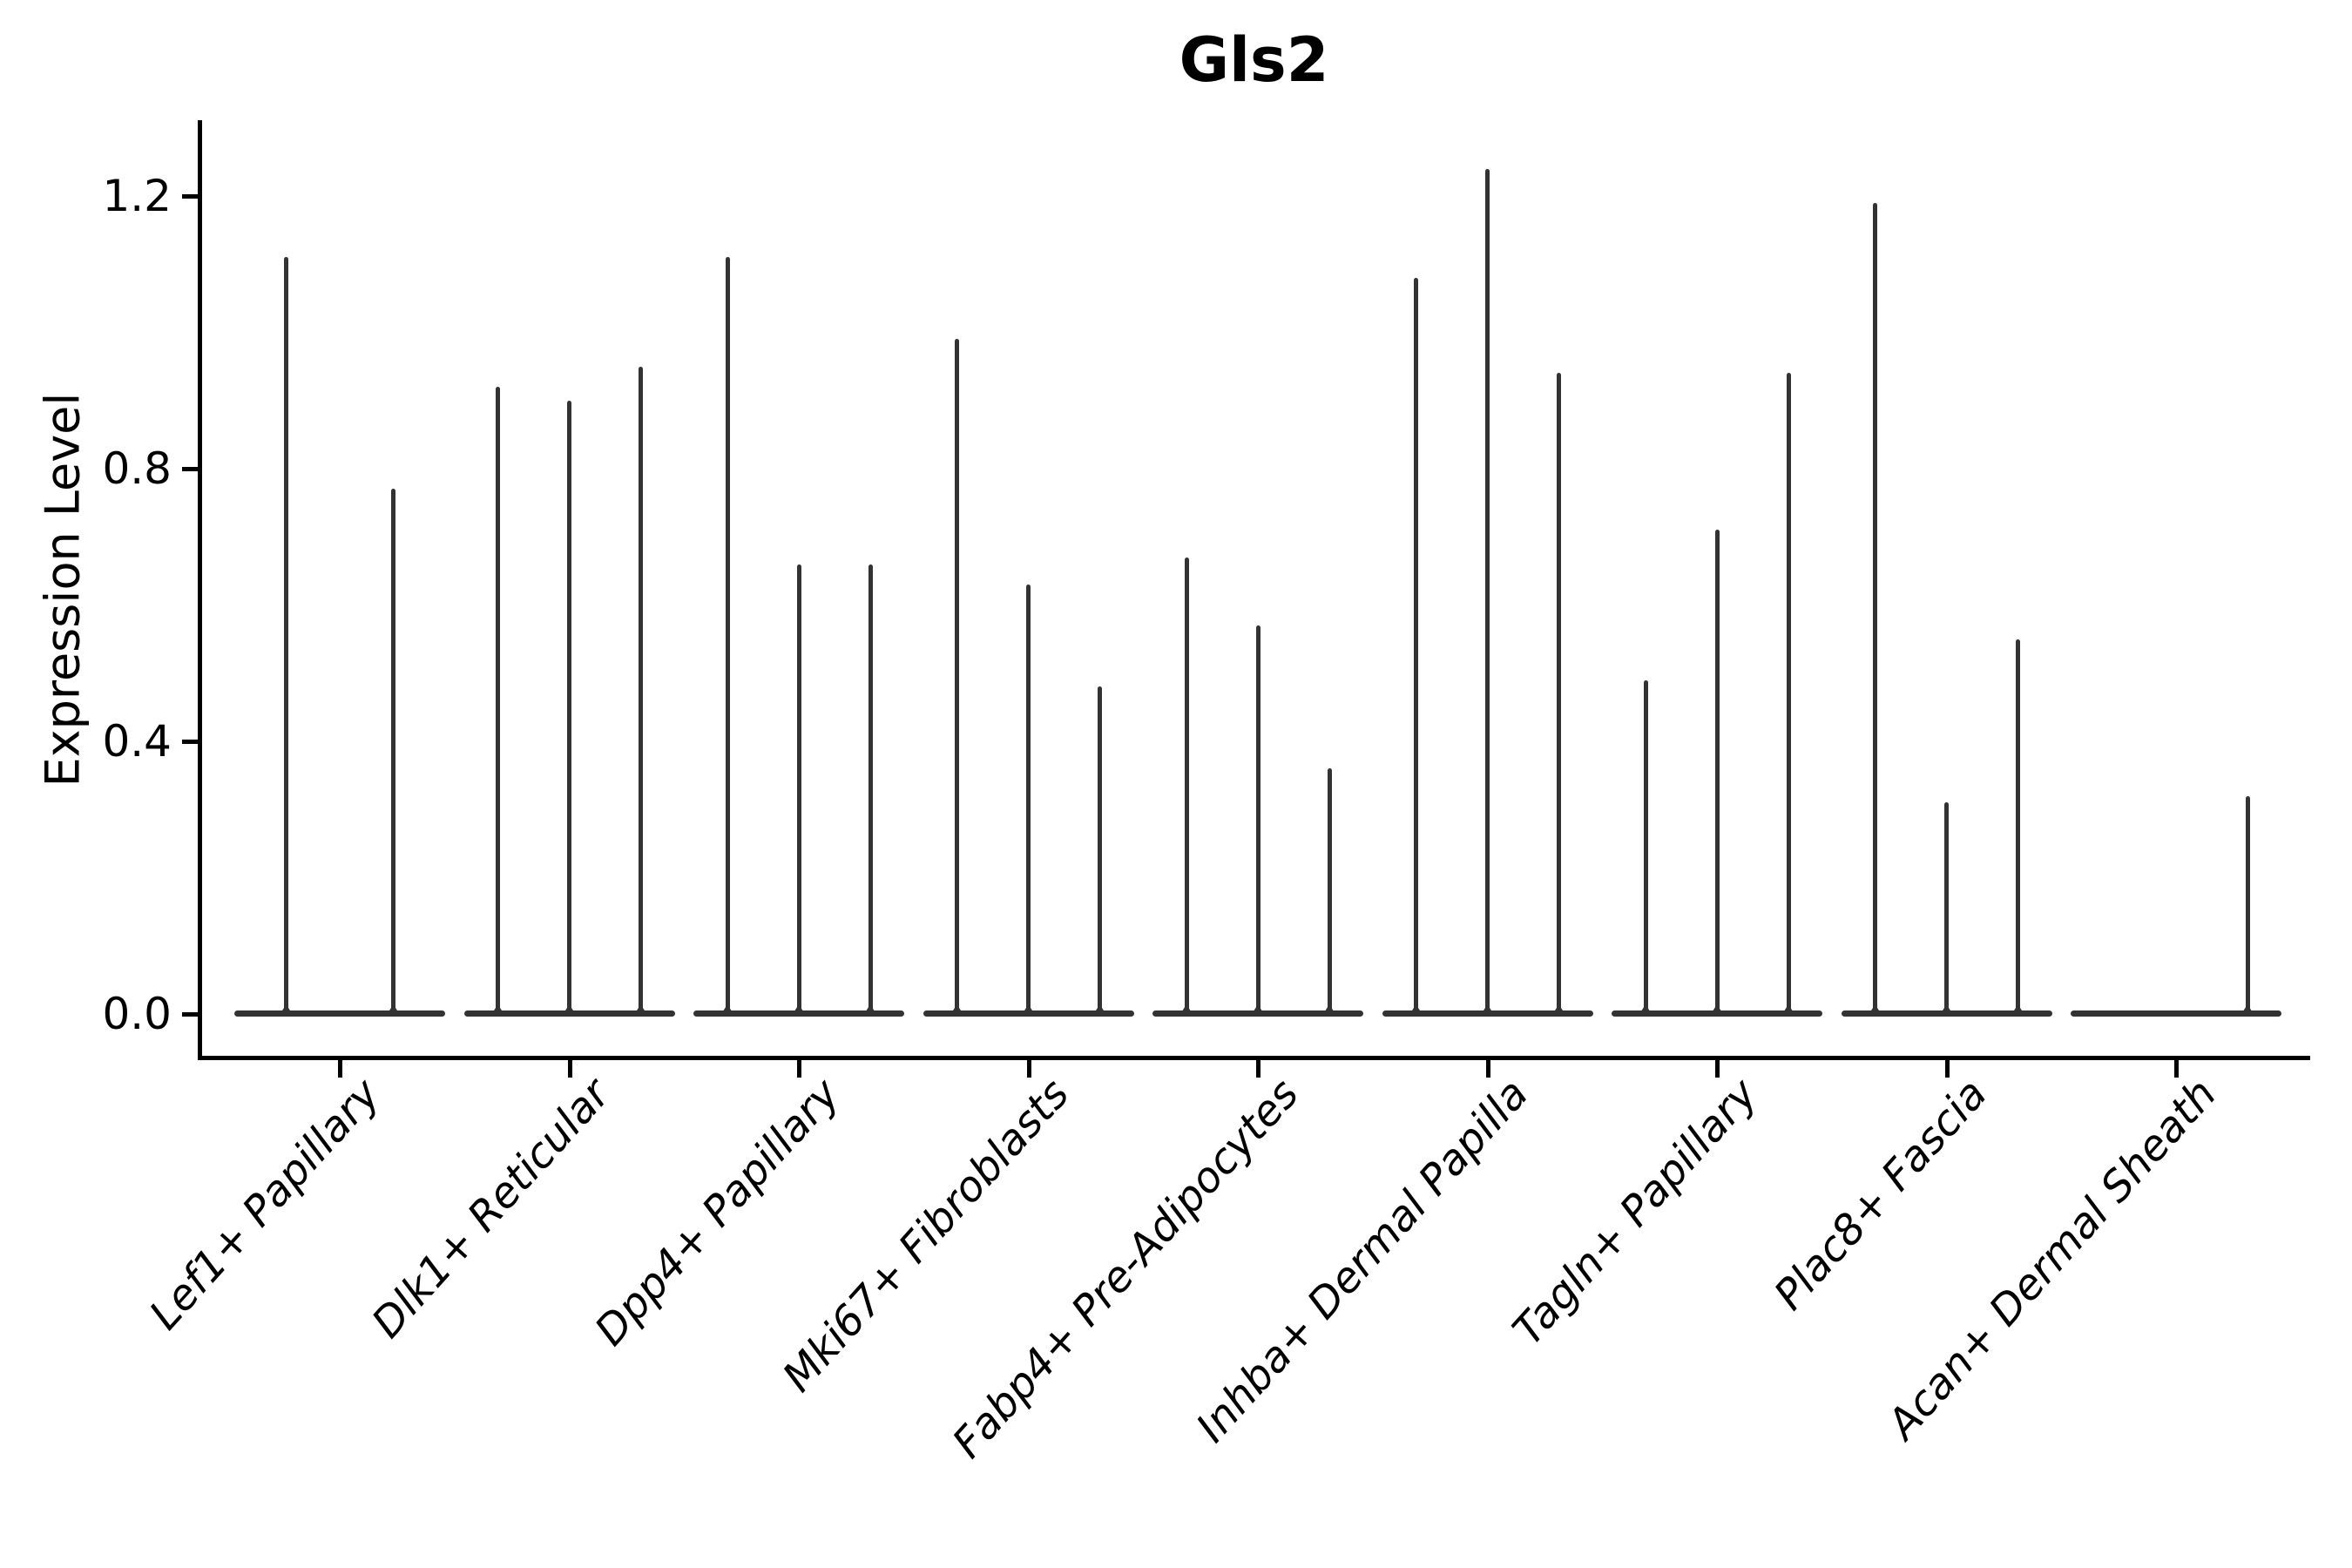 This screenshot has width=2352, height=1568. I want to click on y-tick-label: 0.4, so click(137, 741).